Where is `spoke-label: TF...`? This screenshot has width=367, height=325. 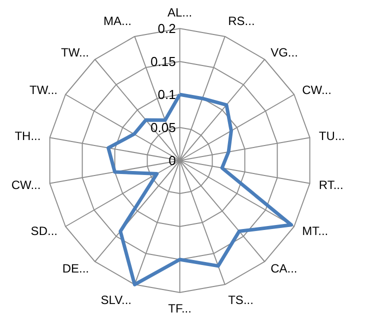 spoke-label: TF... is located at coordinates (180, 309).